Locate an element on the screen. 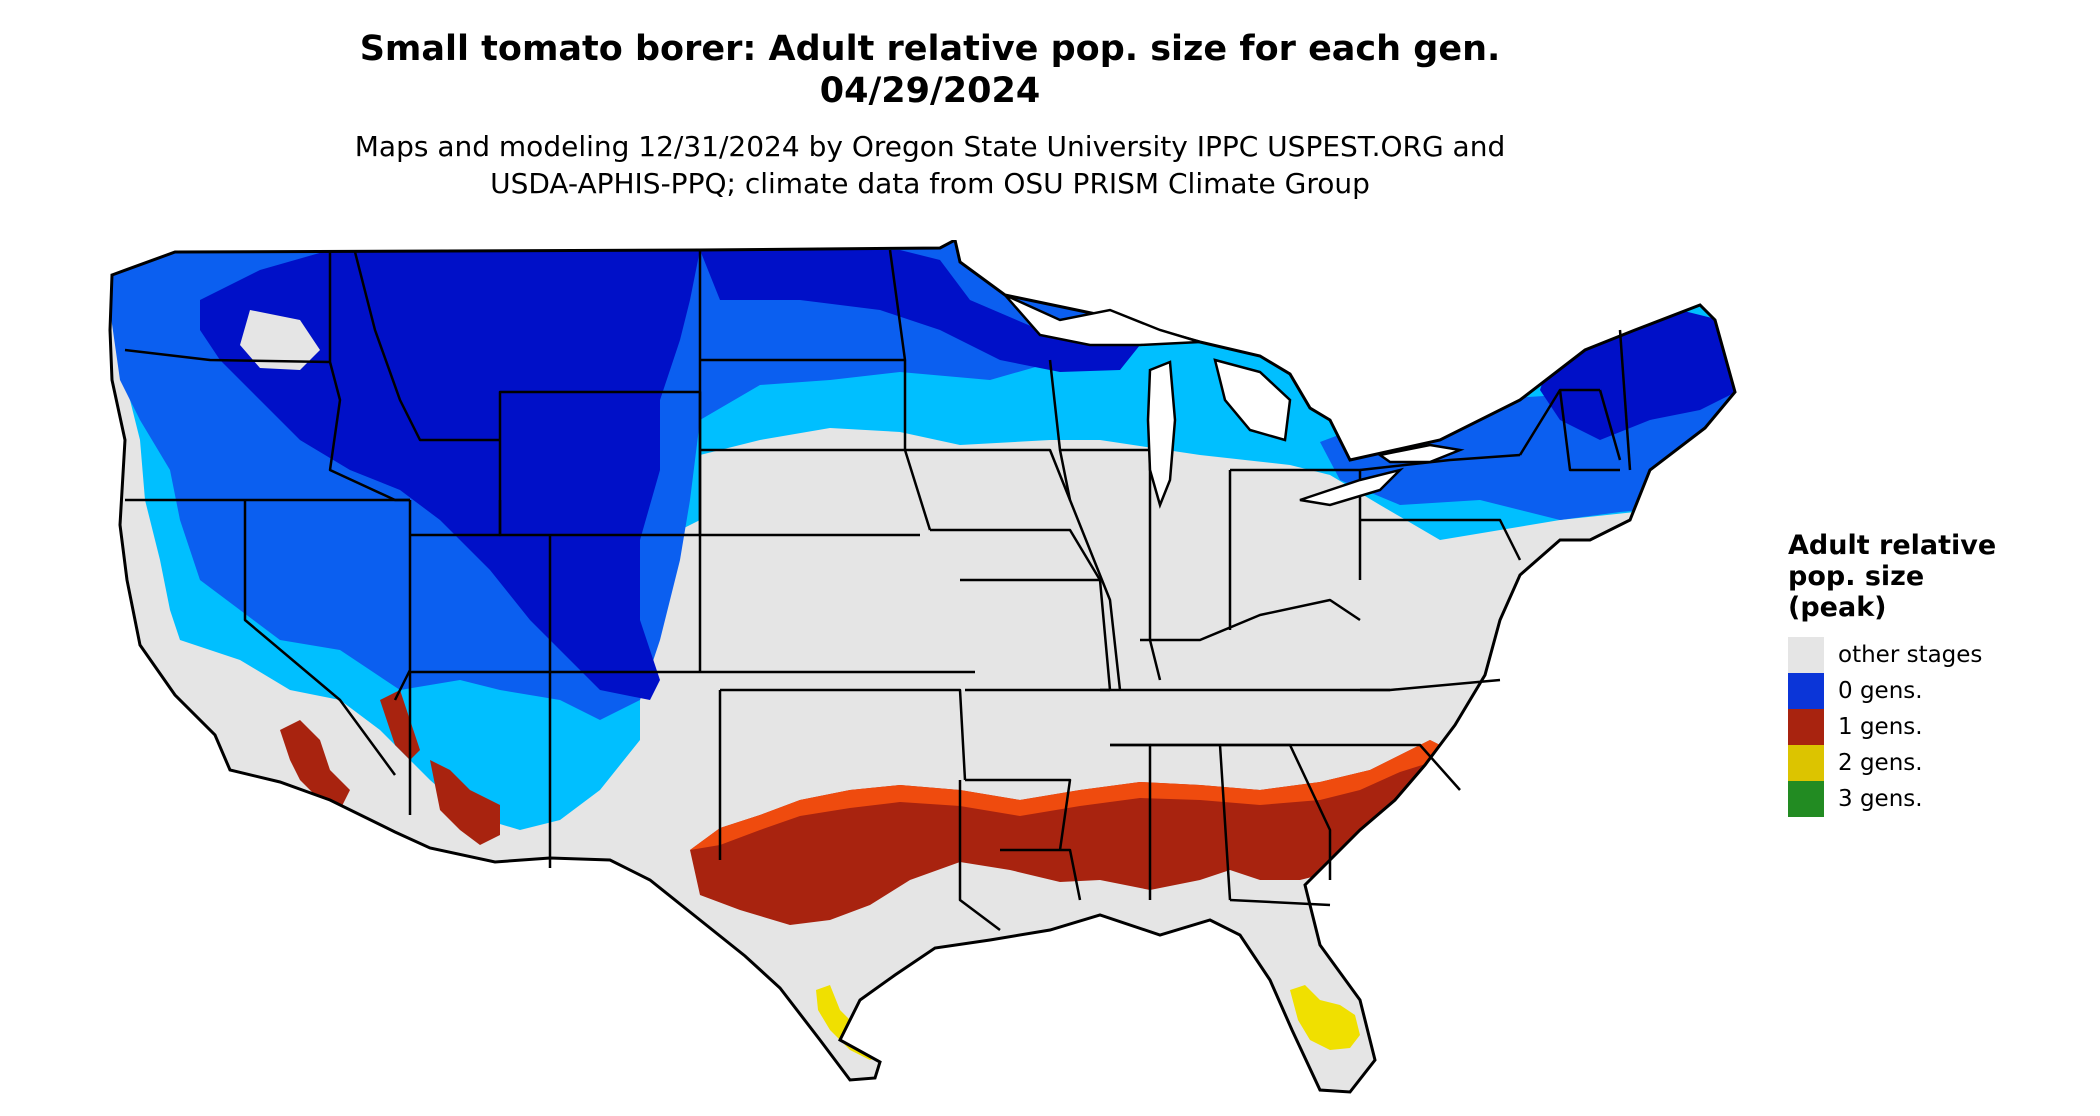 Image resolution: width=2100 pixels, height=1116 pixels. legend-item-other-stages: other stages is located at coordinates (1938, 655).